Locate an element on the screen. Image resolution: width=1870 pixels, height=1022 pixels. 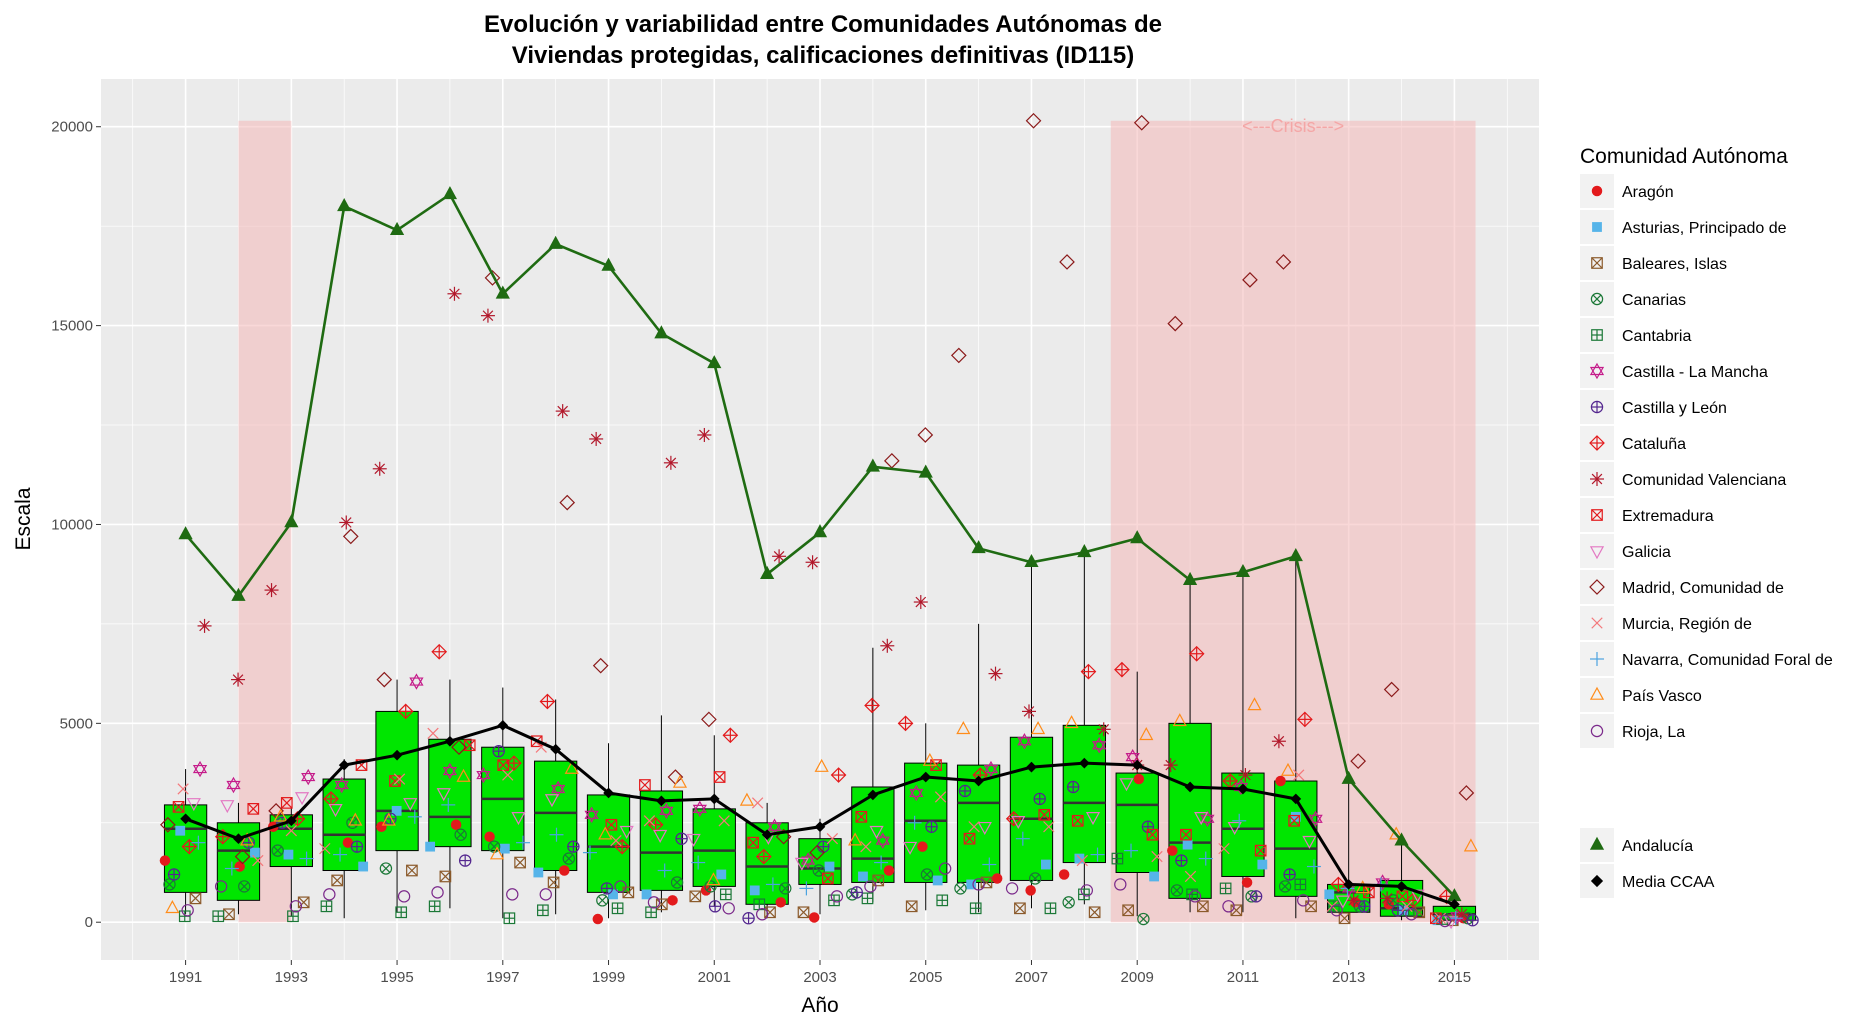
x-tick-label: 1995 is located at coordinates (396, 977).